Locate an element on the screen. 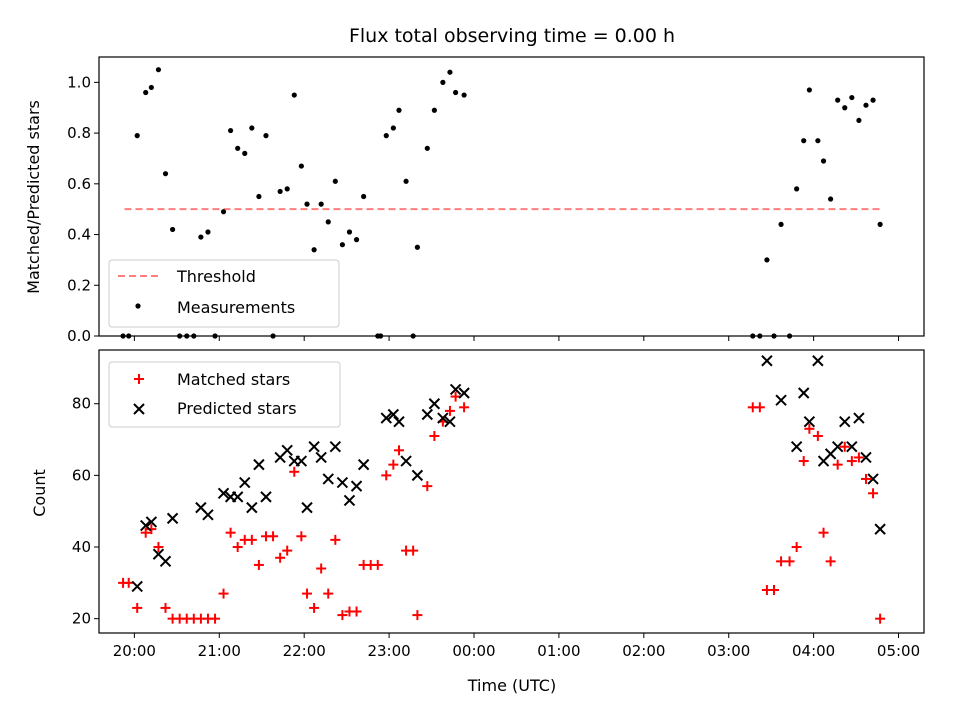  bottom-ylabel: Count is located at coordinates (39, 493).